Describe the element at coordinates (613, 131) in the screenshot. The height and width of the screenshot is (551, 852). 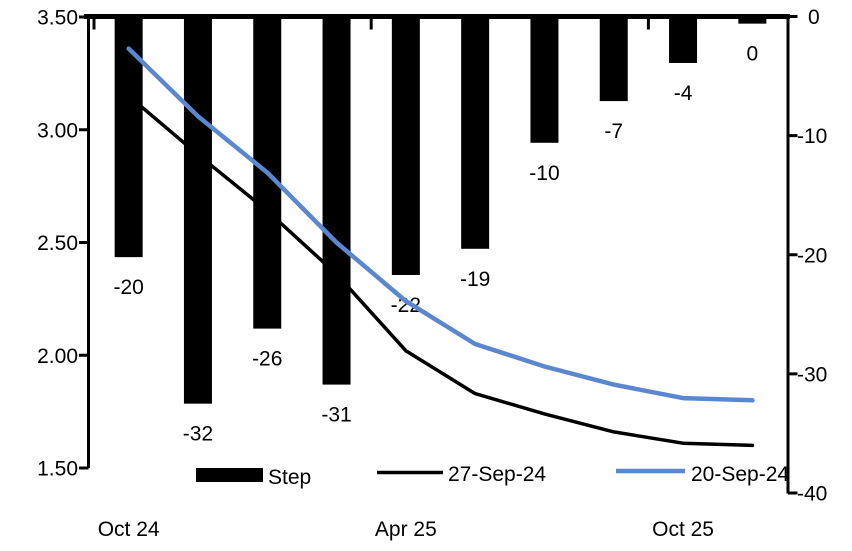
I see `bar-data-label: -7` at that location.